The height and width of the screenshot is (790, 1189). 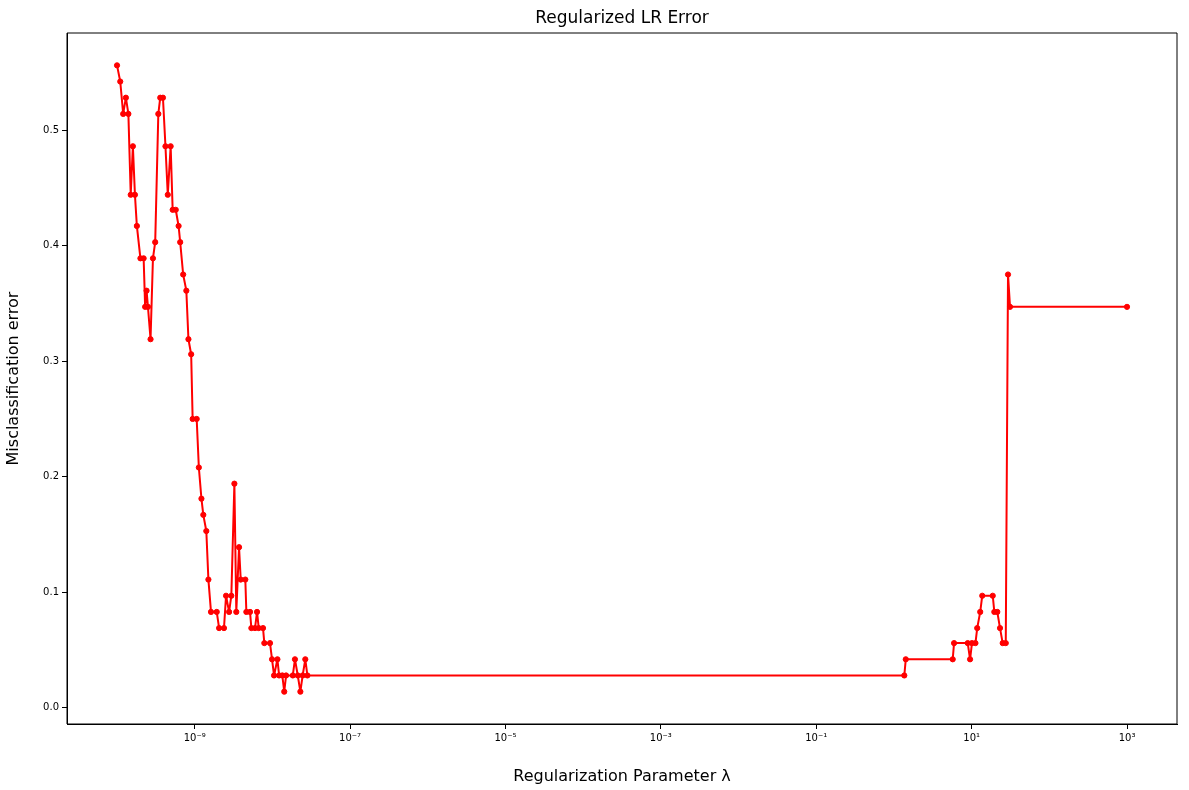 I want to click on y-tick-label: 0.2, so click(x=51, y=476).